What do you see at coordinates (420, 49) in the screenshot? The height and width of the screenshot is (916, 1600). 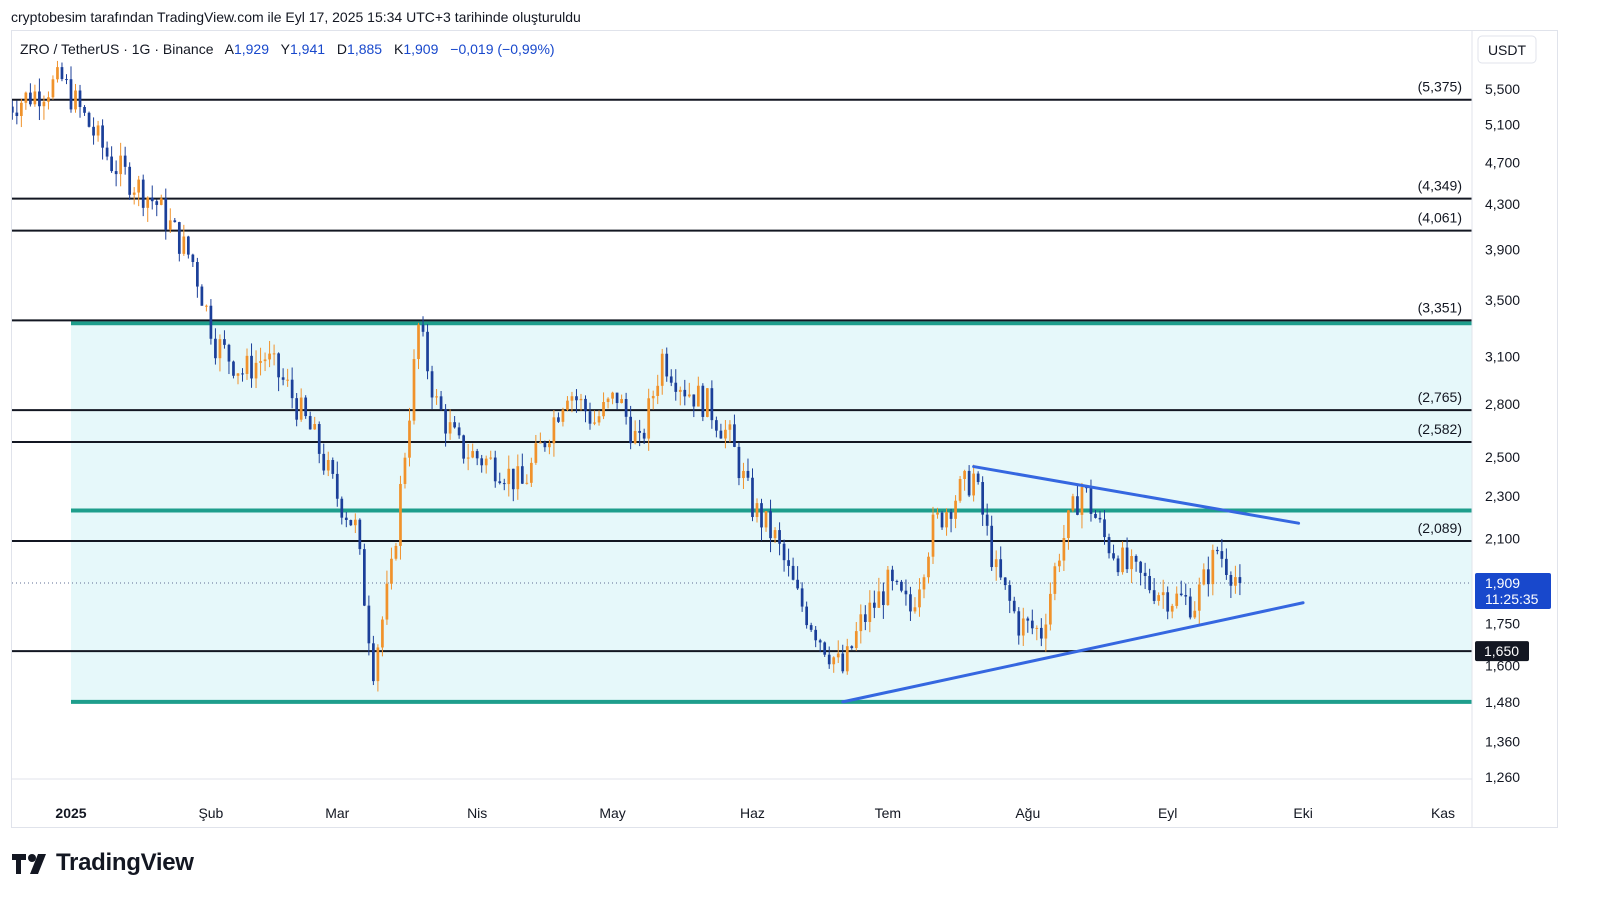 I see `legend-close: 1,909` at bounding box center [420, 49].